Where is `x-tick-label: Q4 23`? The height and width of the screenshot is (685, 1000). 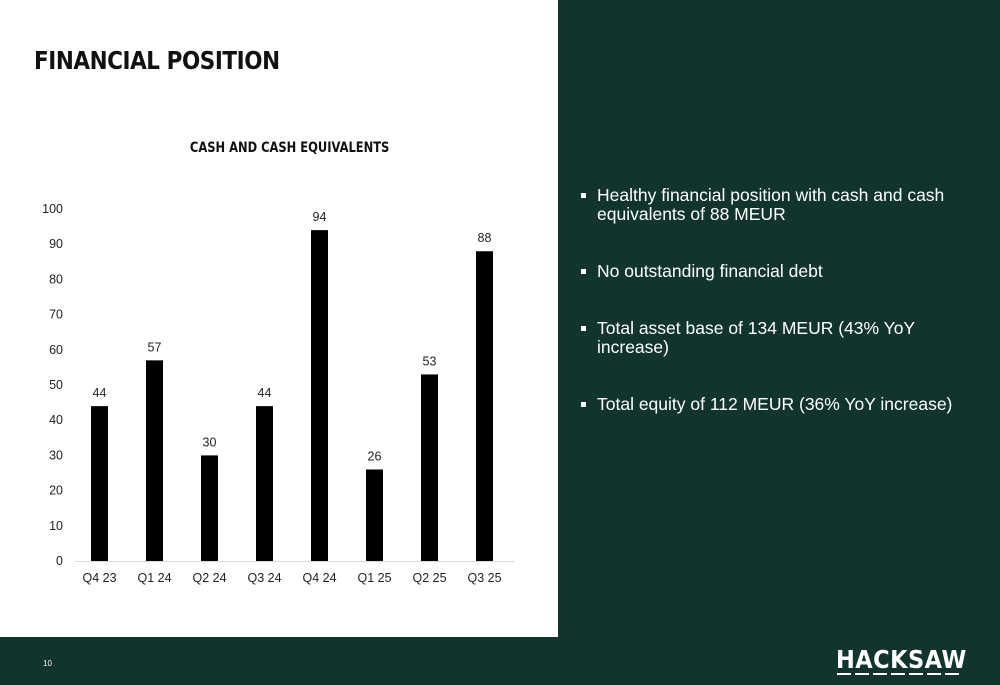
x-tick-label: Q4 23 is located at coordinates (99, 578).